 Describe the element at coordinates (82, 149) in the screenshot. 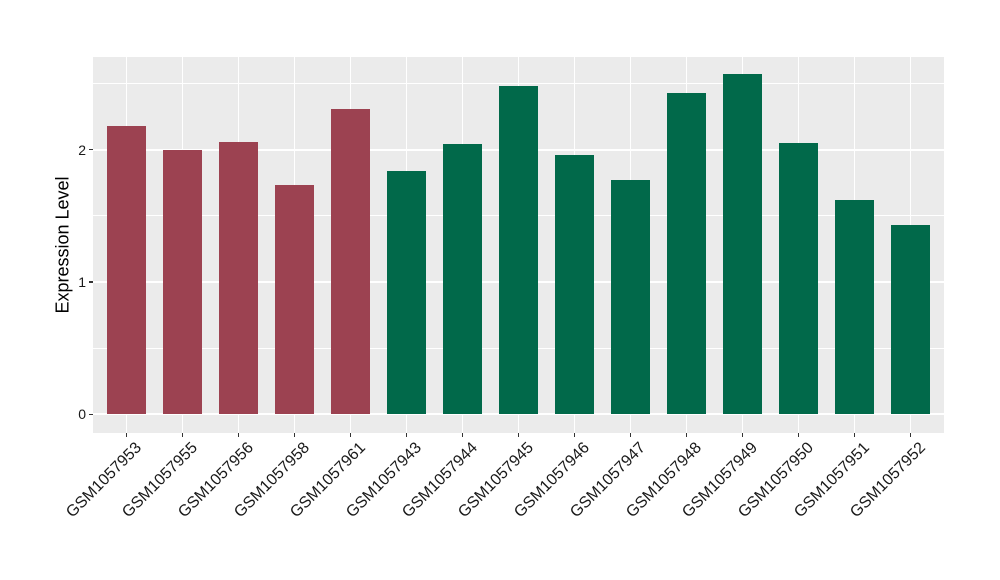

I see `y-tick-label: 2` at that location.